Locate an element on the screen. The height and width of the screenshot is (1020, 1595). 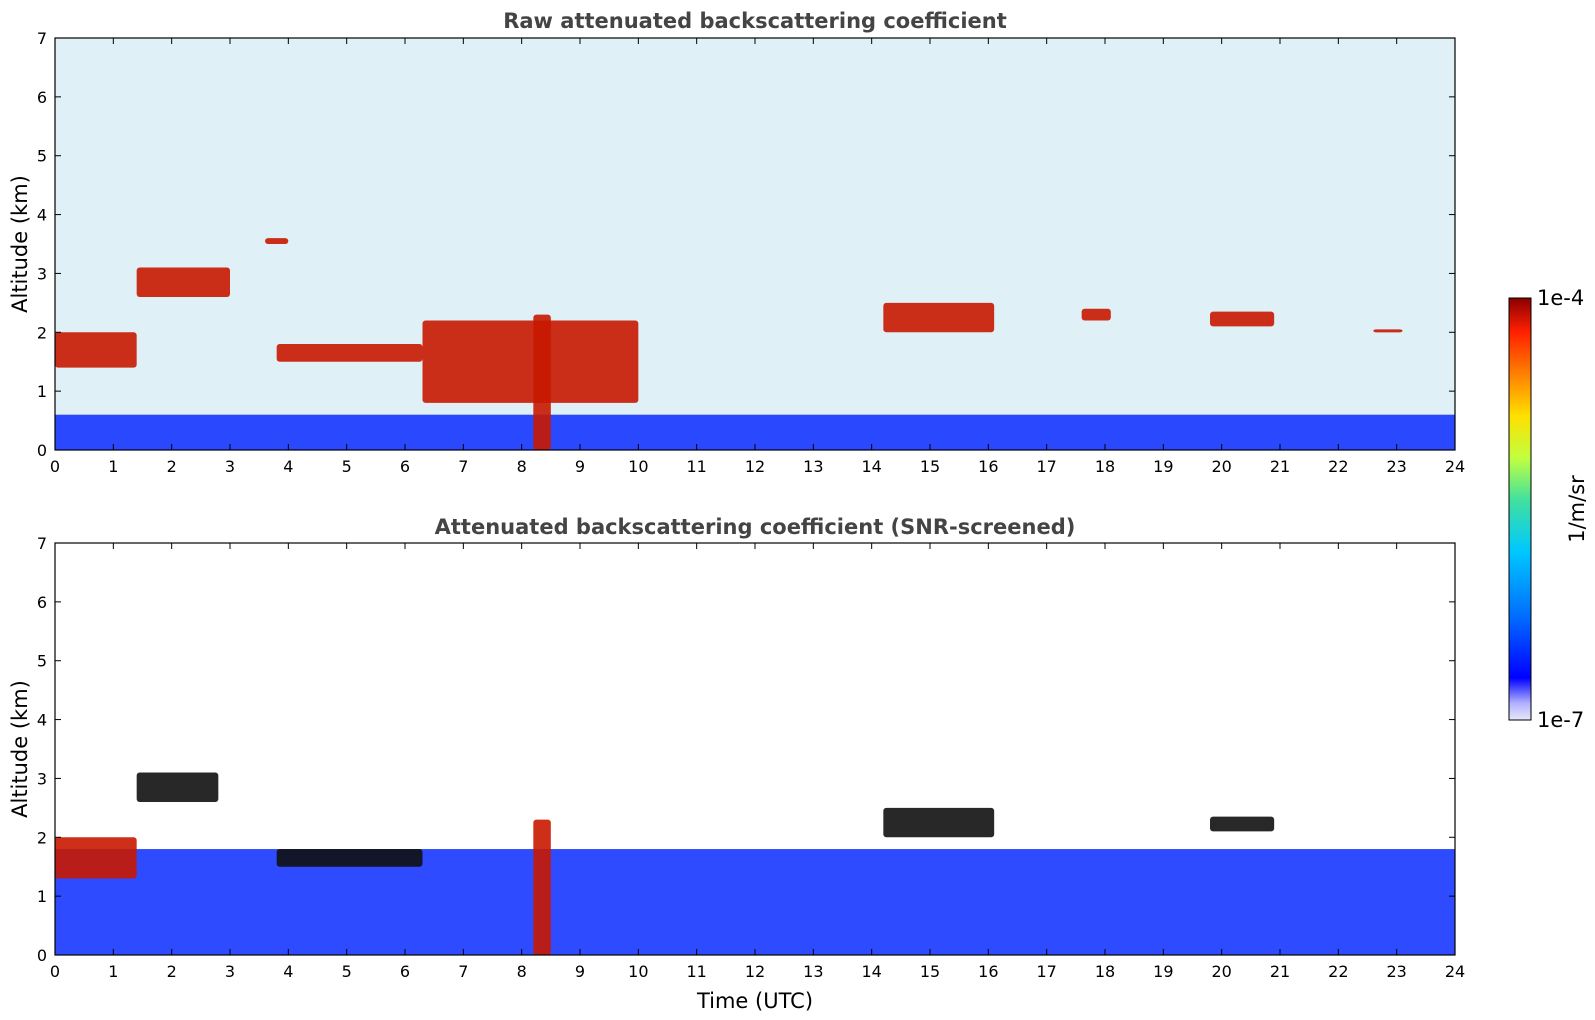
colorbar: 1e-4 1e-7 1/m/sr is located at coordinates (1548, 509).